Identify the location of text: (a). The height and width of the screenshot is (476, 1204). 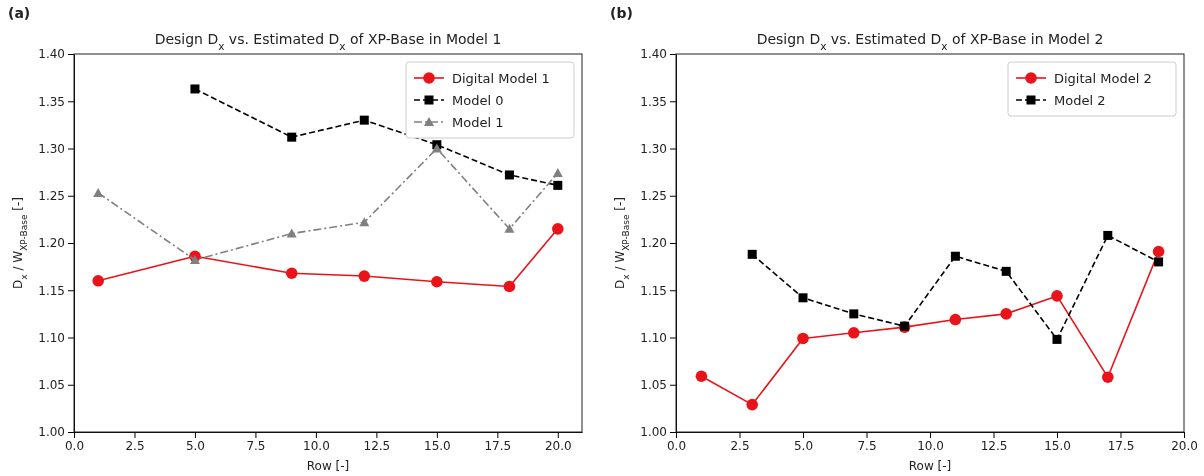
(19, 13).